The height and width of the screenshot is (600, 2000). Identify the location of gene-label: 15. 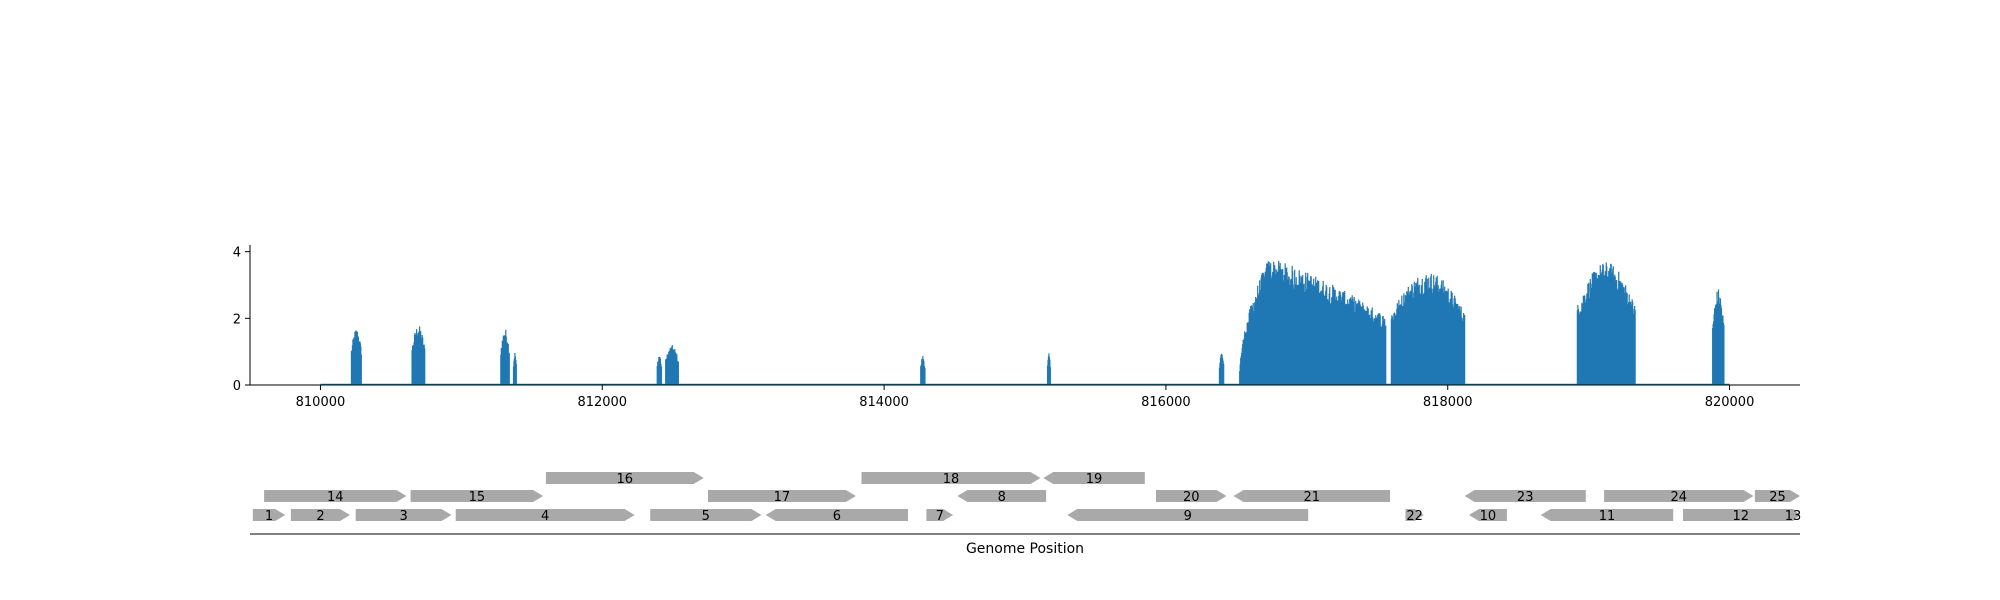
(477, 497).